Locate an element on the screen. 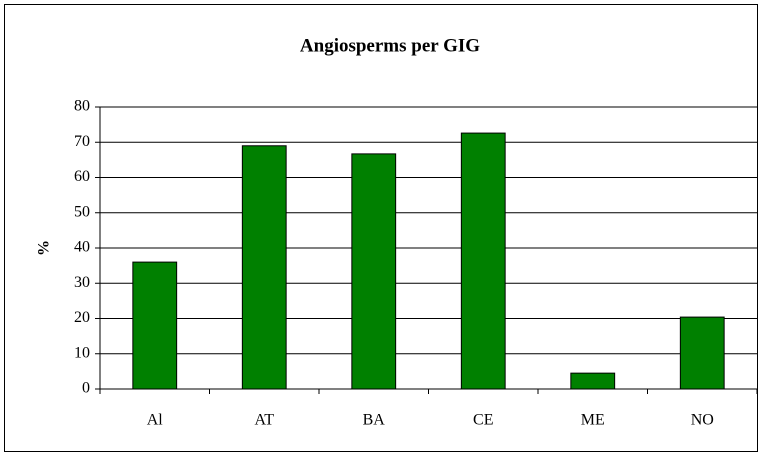 This screenshot has height=455, width=763. x-tick-label: Al is located at coordinates (155, 420).